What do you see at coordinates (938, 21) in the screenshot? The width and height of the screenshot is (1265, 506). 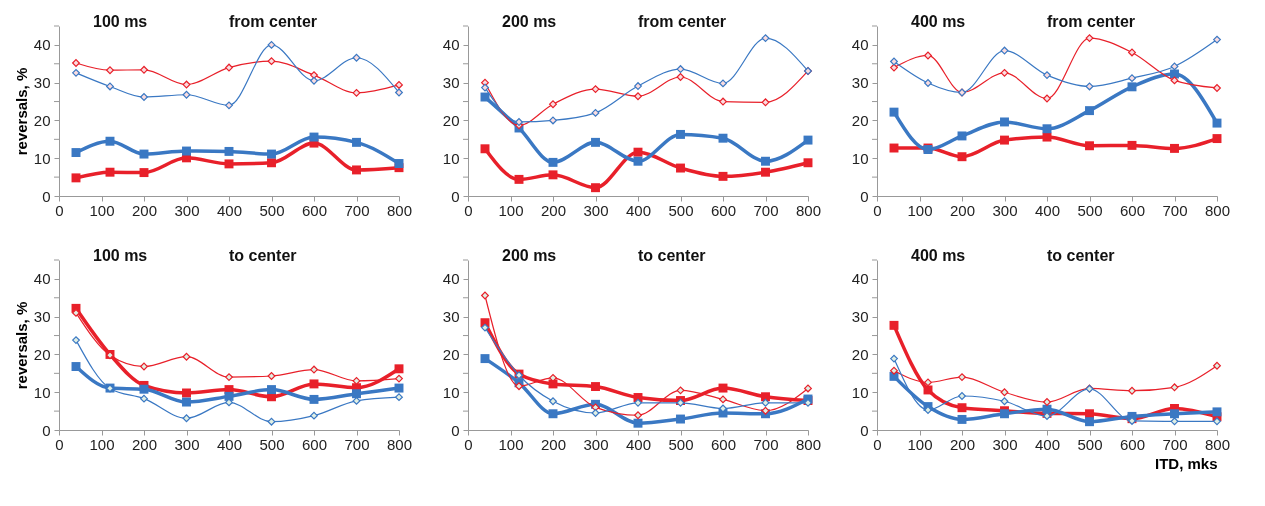 I see `chart-title: 400 ms` at bounding box center [938, 21].